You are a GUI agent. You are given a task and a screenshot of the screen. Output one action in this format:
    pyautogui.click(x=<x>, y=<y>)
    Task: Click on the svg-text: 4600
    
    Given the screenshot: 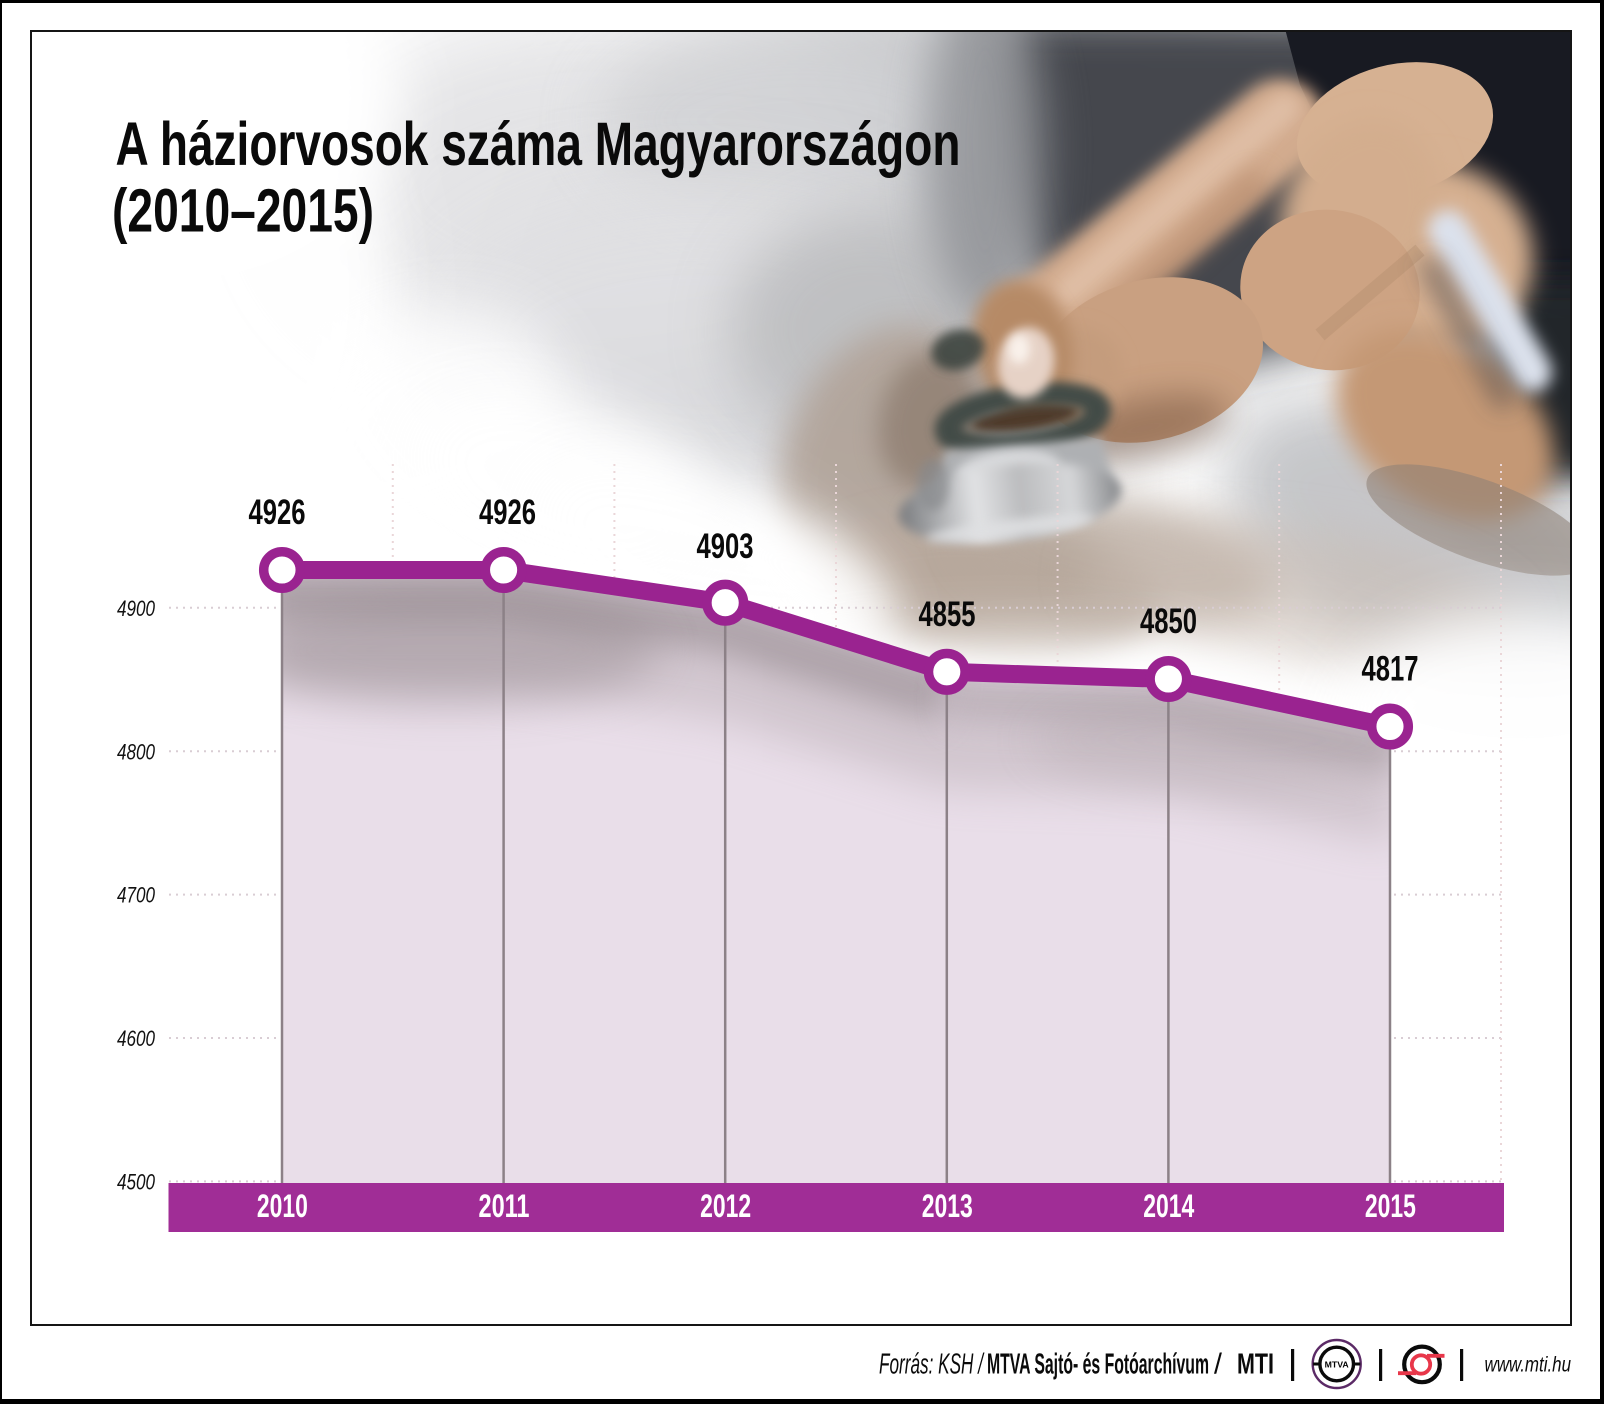 What is the action you would take?
    pyautogui.click(x=136, y=1038)
    